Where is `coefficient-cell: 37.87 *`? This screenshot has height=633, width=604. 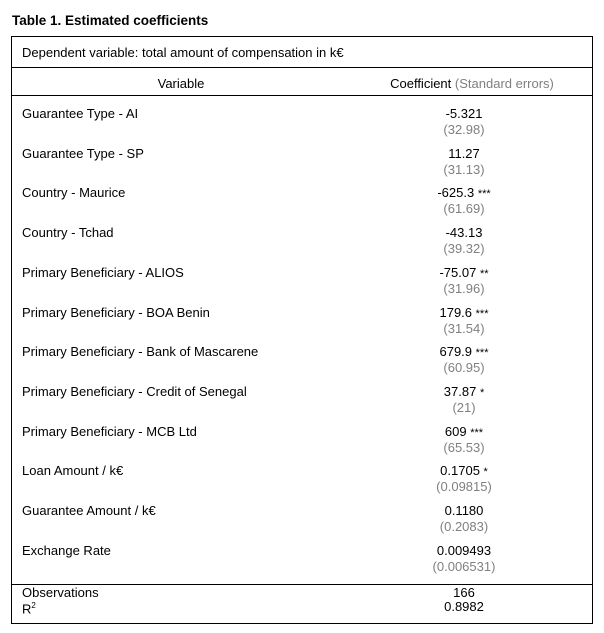 coefficient-cell: 37.87 * is located at coordinates (464, 391).